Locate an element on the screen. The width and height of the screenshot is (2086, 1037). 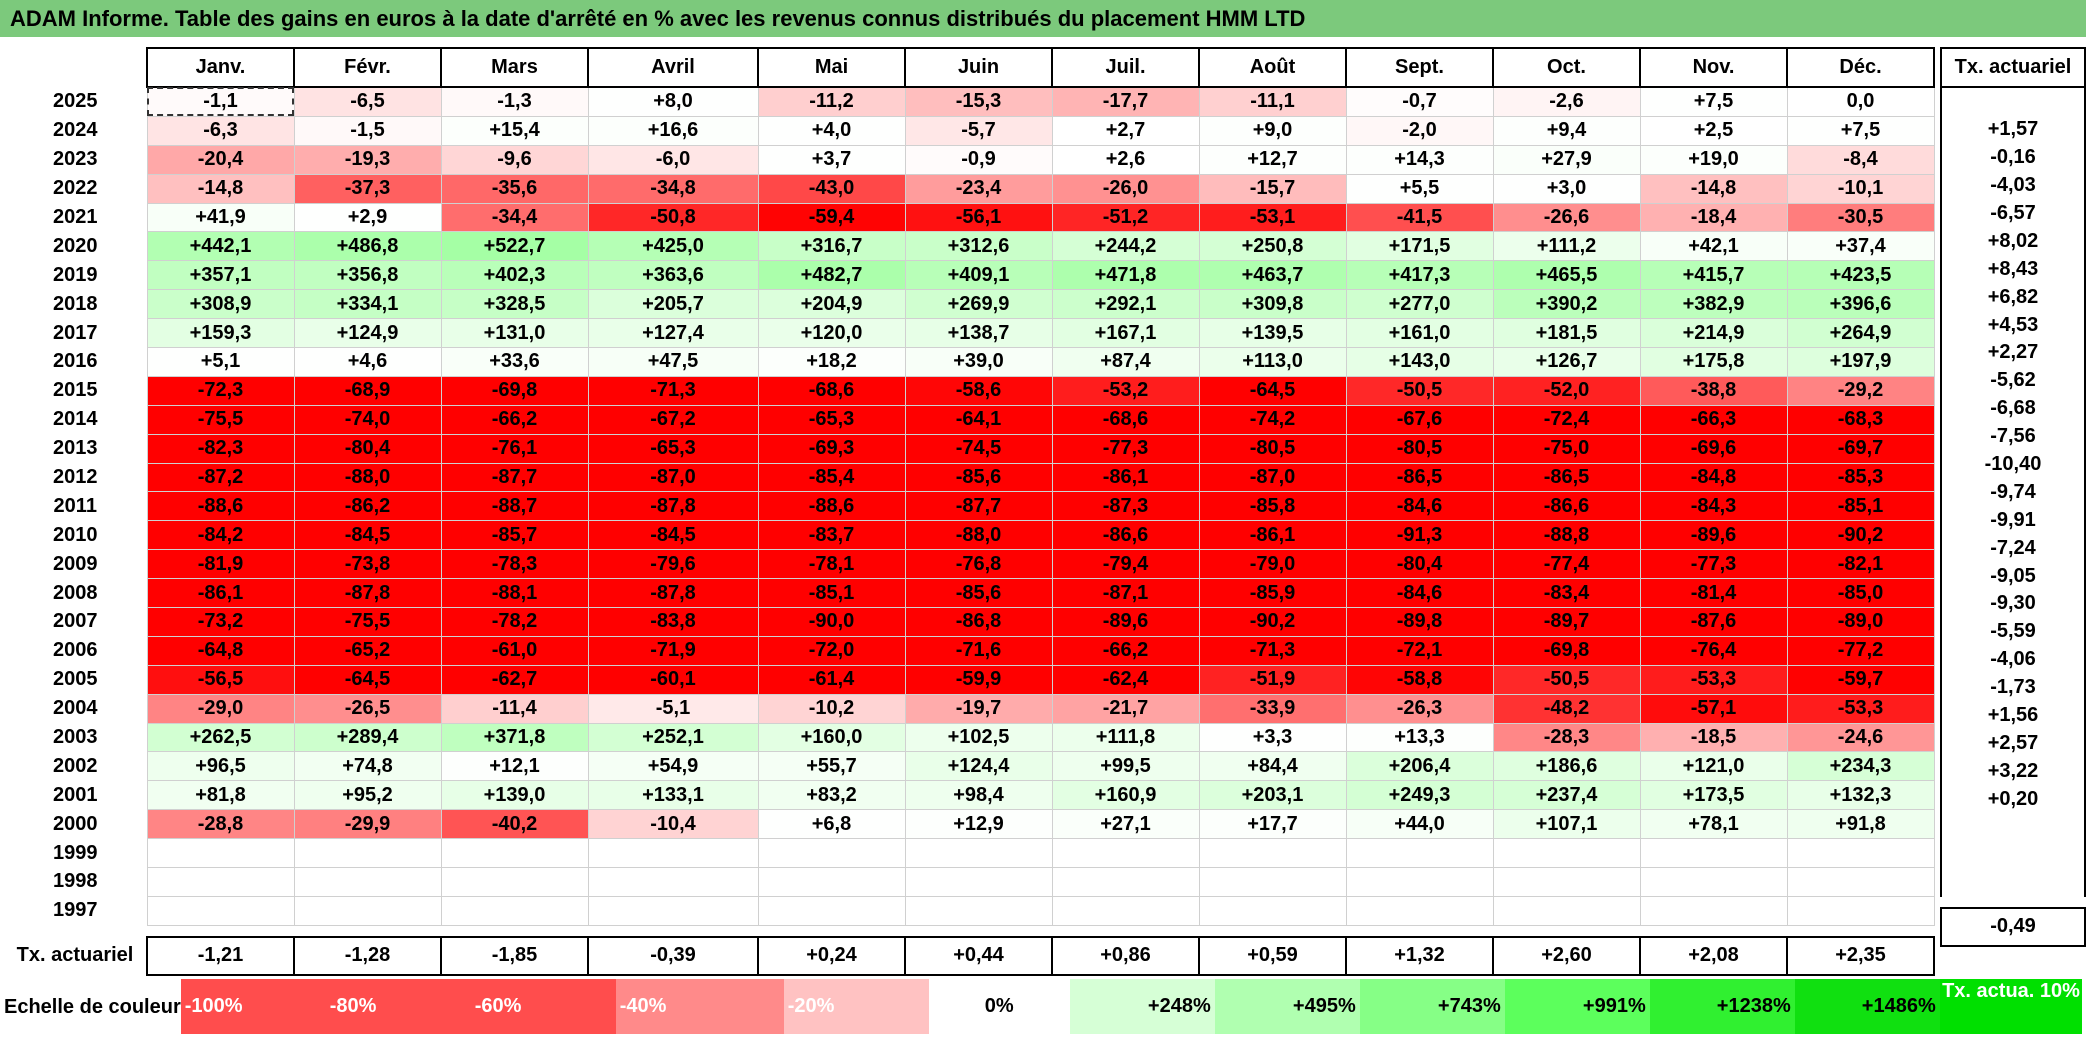
gain-cell: +292,1 is located at coordinates (1125, 304).